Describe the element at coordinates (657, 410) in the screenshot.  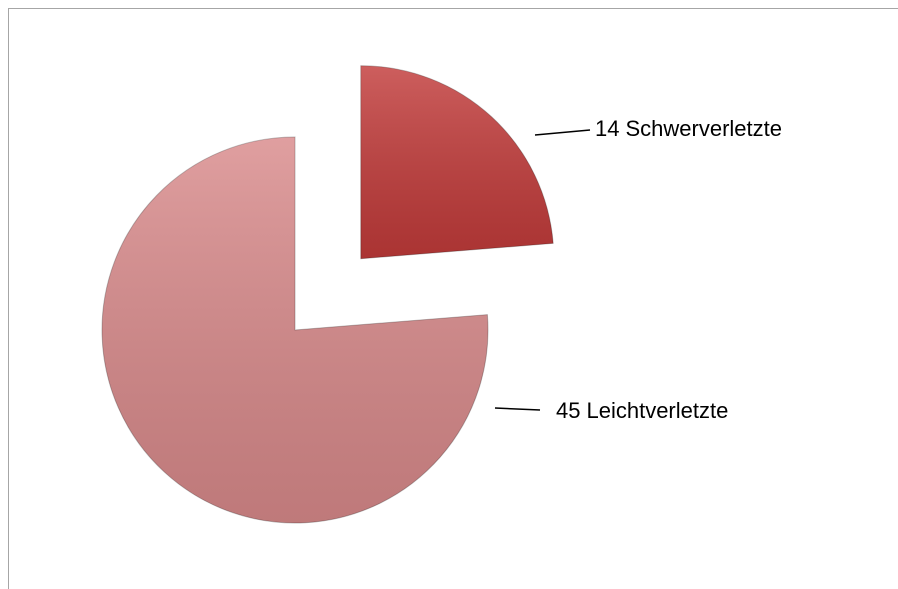
I see `slice-category: Leichtverletzte` at that location.